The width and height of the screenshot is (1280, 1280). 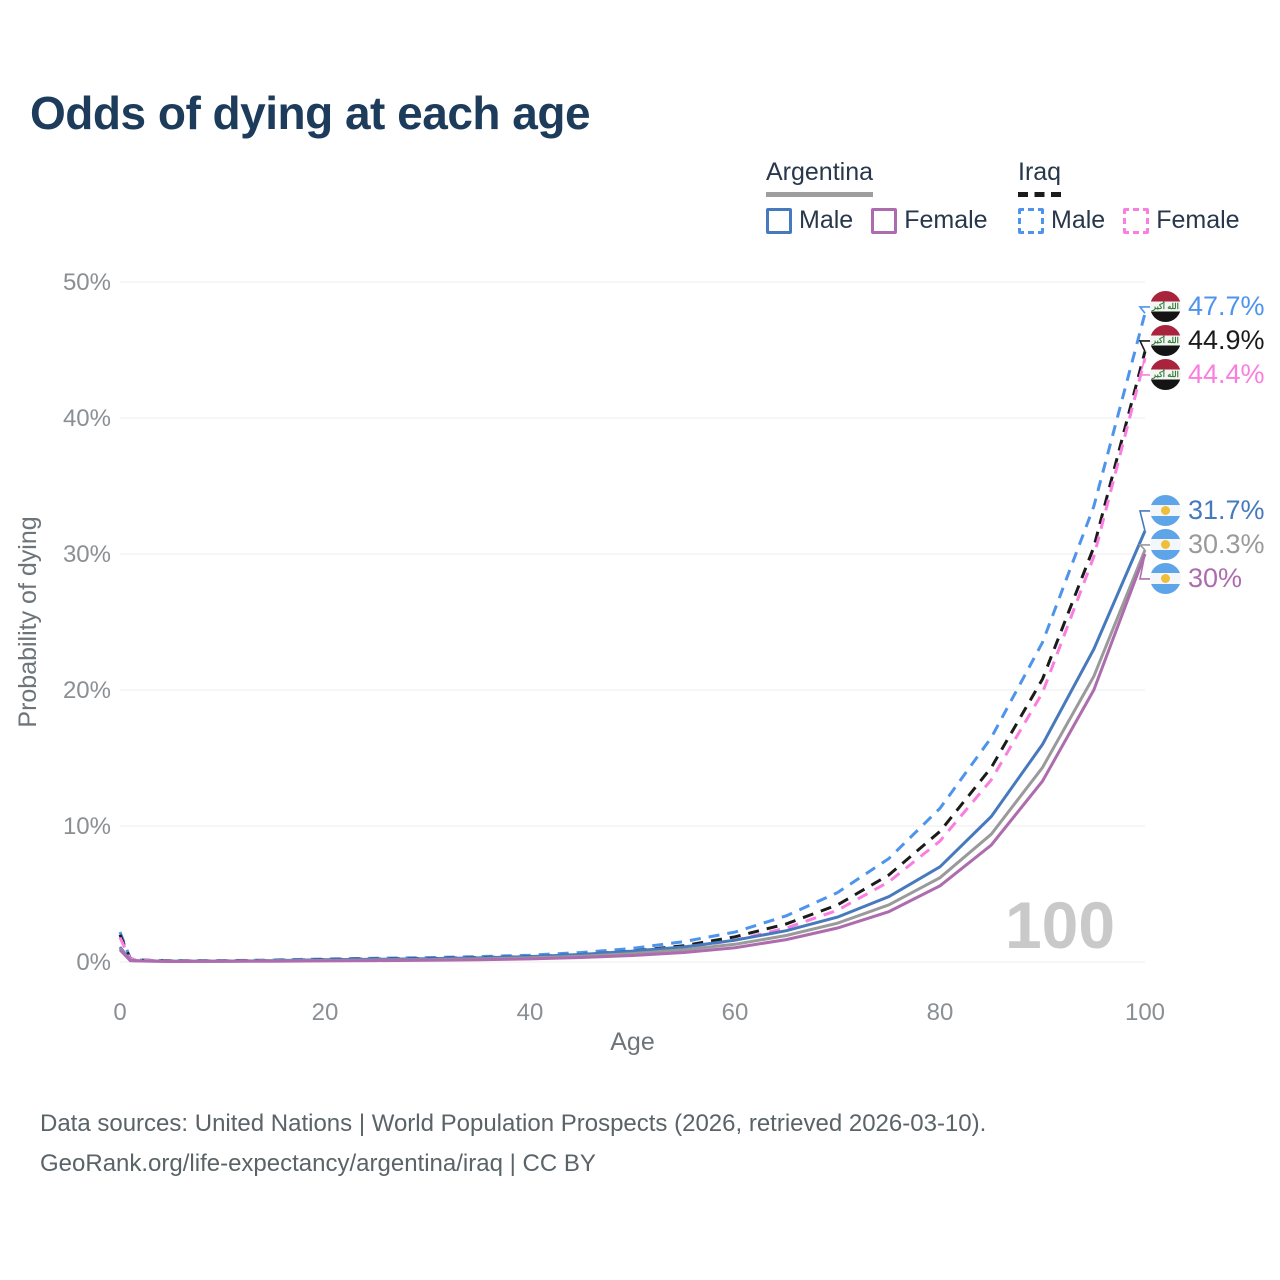 What do you see at coordinates (940, 1012) in the screenshot?
I see `x-tick-label: 80` at bounding box center [940, 1012].